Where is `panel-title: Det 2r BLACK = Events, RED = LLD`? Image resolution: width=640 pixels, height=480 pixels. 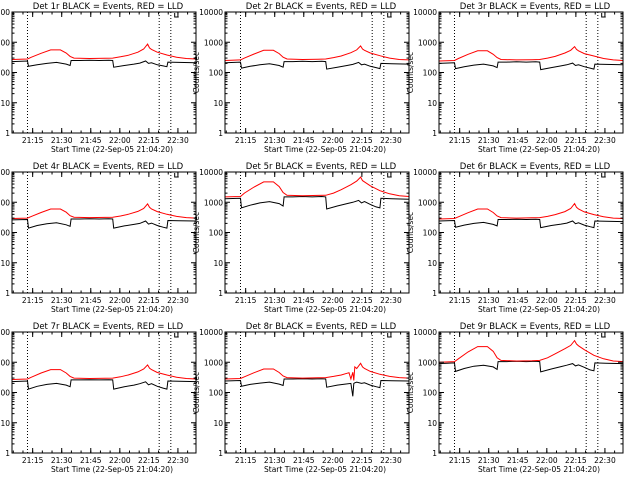 panel-title: Det 2r BLACK = Events, RED = LLD is located at coordinates (321, 7).